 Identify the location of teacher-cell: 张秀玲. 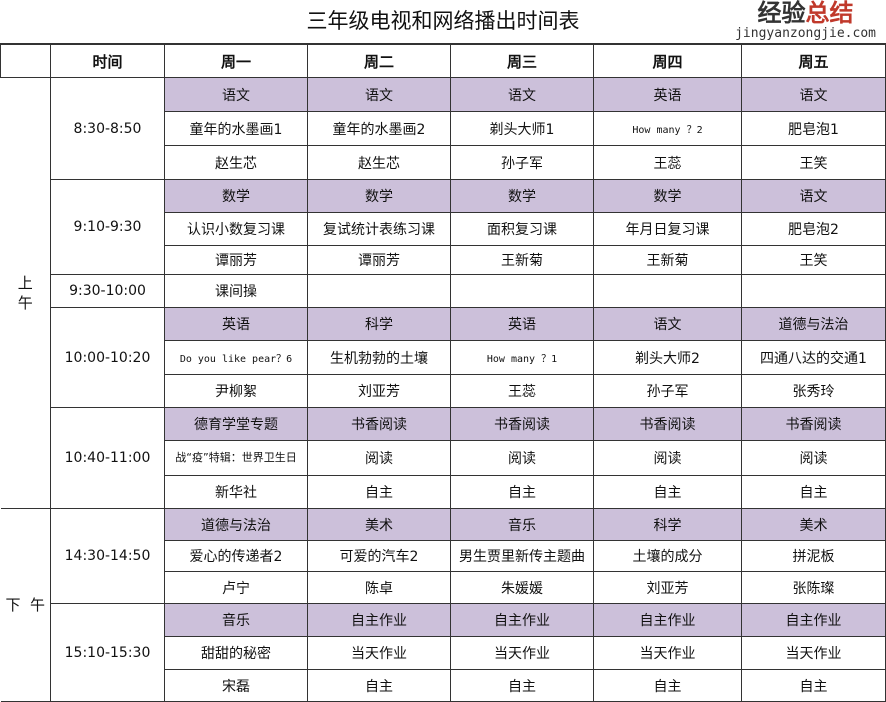
(813, 391).